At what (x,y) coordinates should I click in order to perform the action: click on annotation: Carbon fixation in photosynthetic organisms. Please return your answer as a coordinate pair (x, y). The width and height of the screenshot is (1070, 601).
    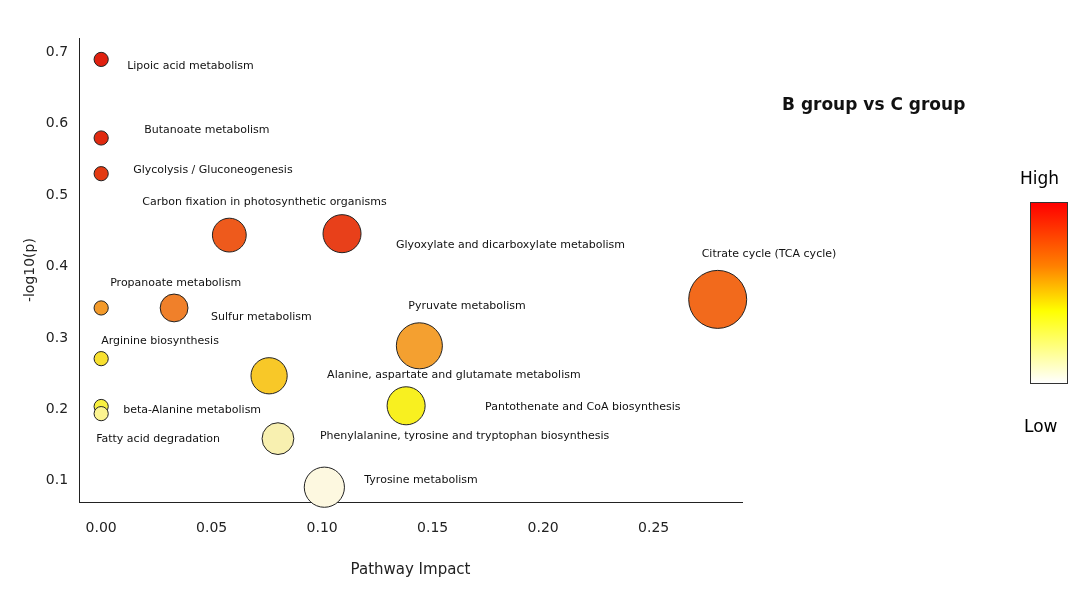
    Looking at the image, I should click on (264, 201).